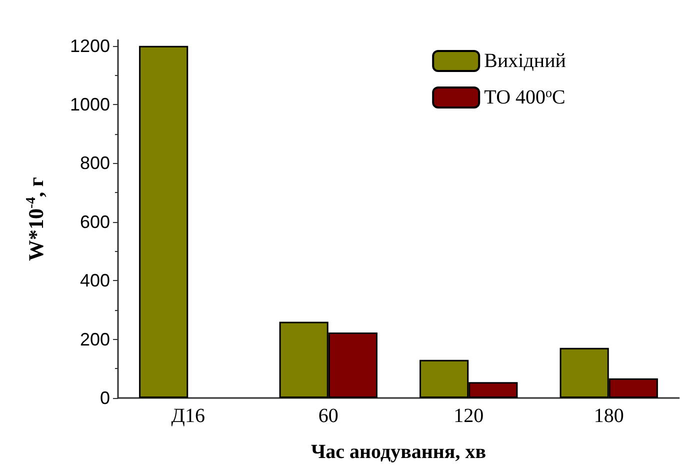 This screenshot has width=691, height=470. What do you see at coordinates (188, 416) in the screenshot?
I see `x-tick-label: Д16` at bounding box center [188, 416].